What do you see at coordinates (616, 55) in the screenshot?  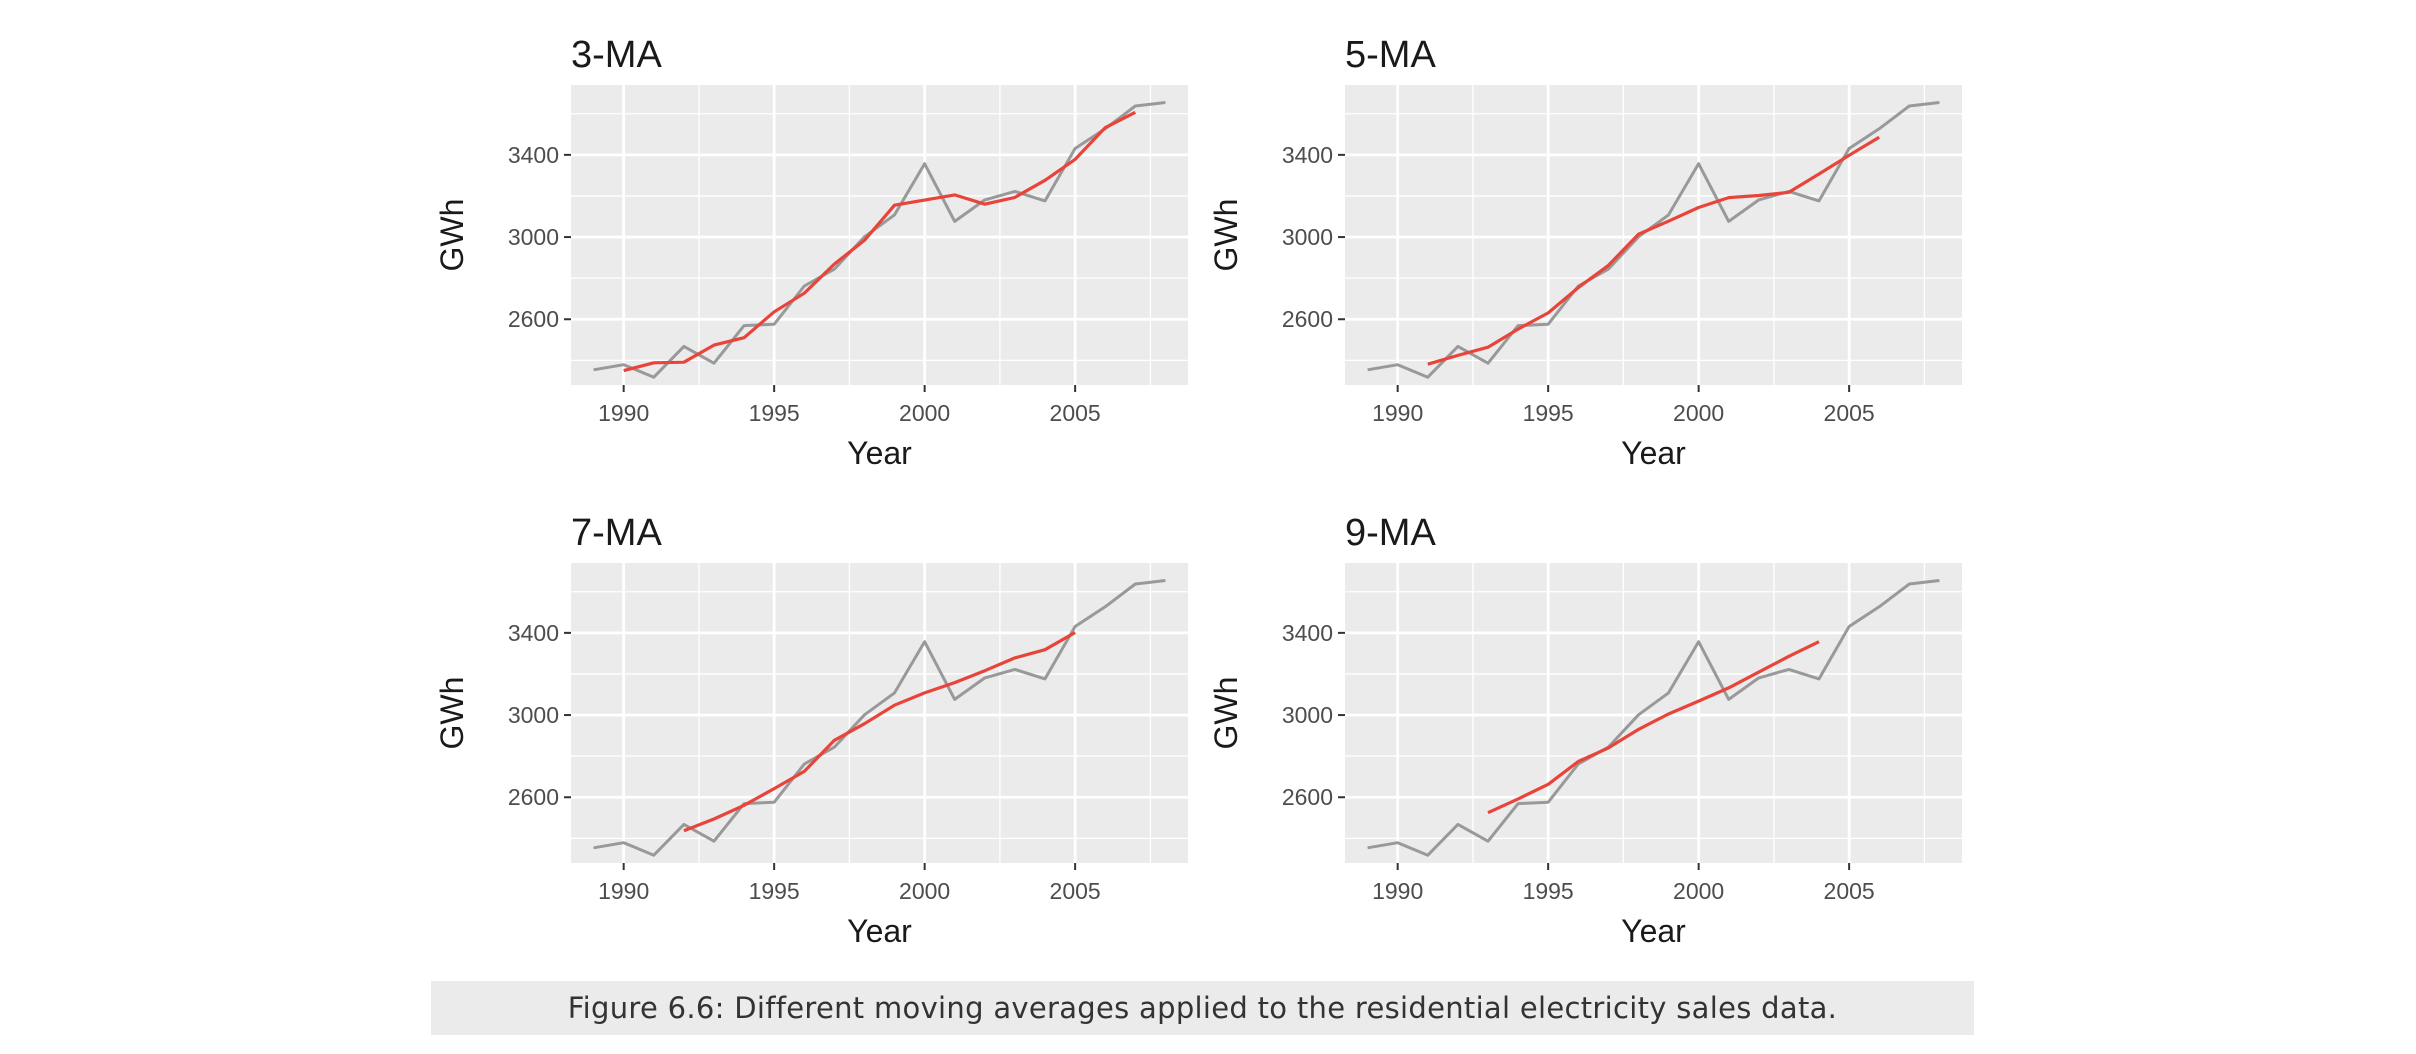 I see `chart-title: 3-MA` at bounding box center [616, 55].